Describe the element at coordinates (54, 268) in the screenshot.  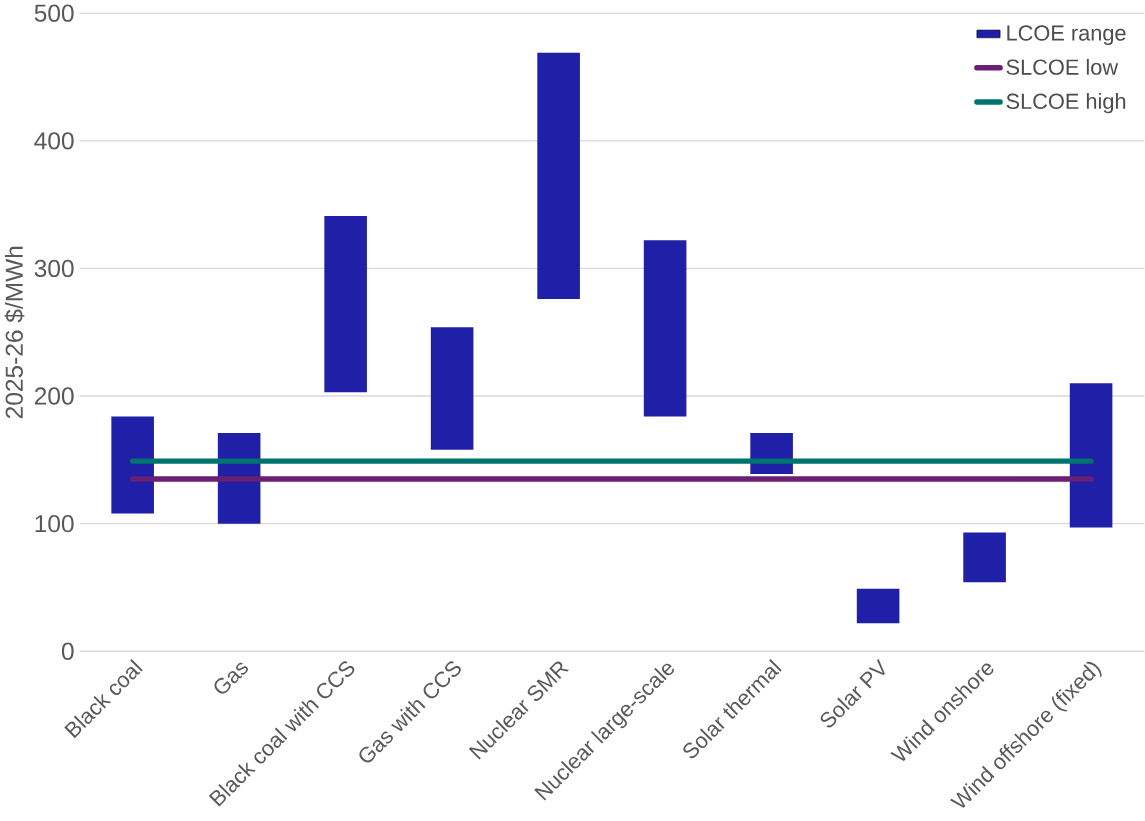
I see `y-tick-label: 300` at that location.